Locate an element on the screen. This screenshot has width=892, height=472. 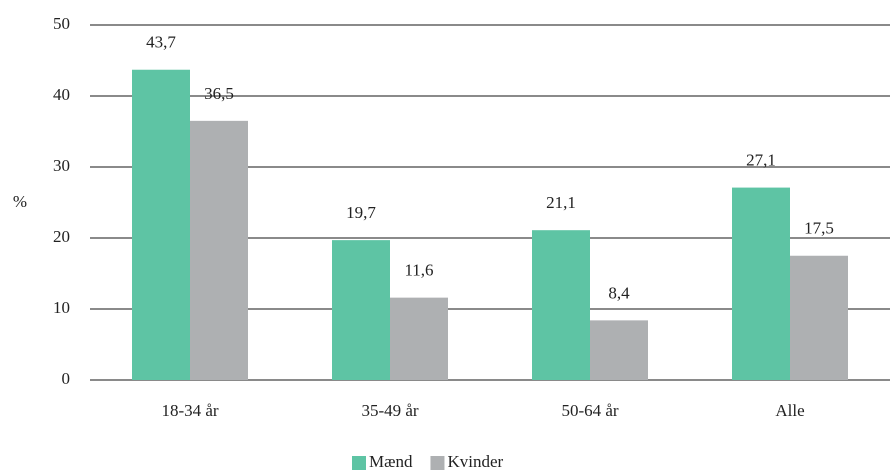
value-label: 21,1 is located at coordinates (561, 202).